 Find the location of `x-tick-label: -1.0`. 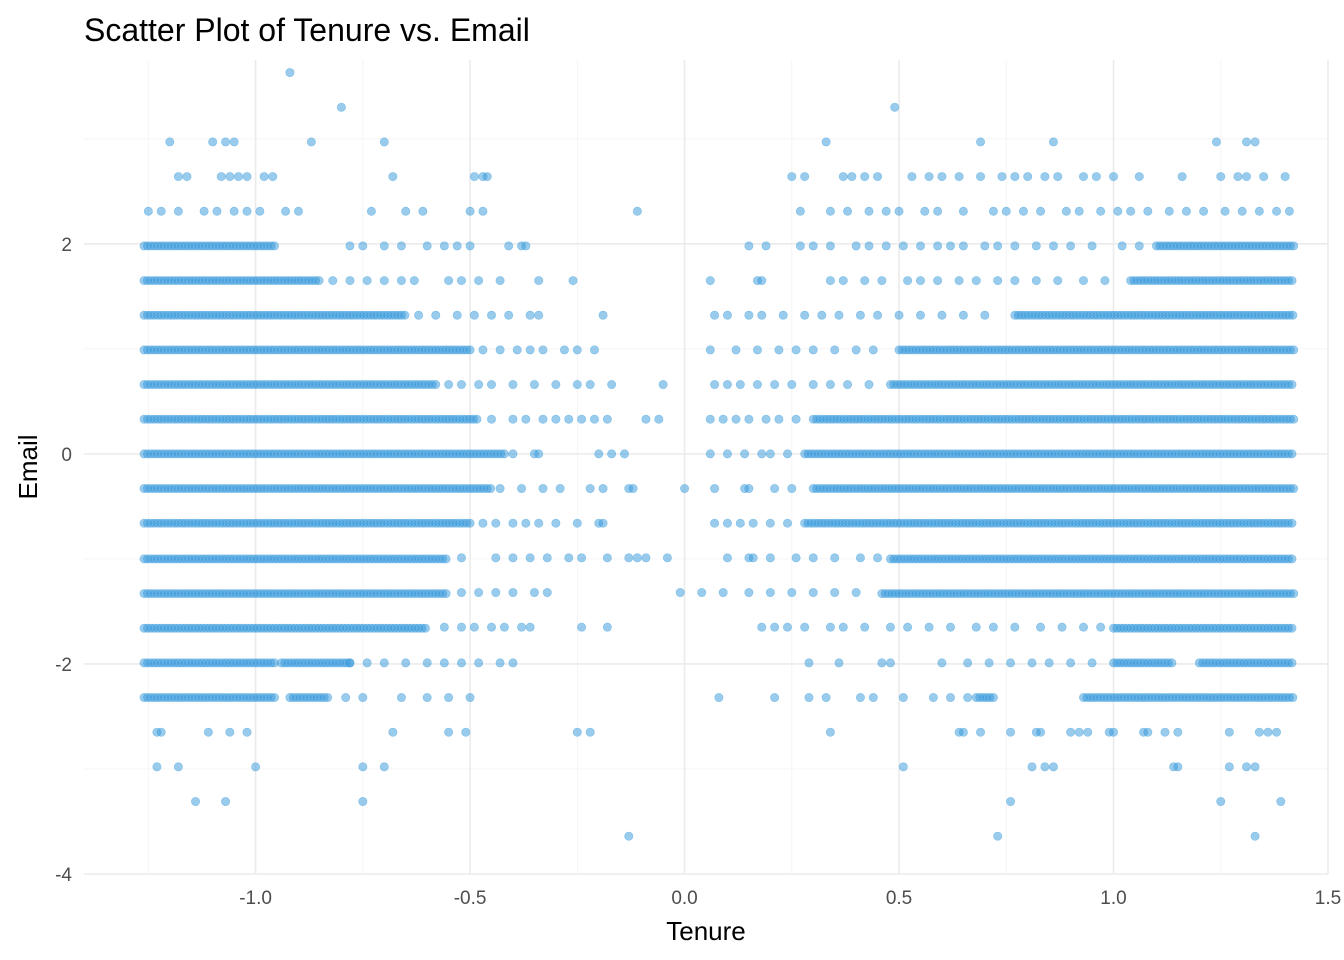

x-tick-label: -1.0 is located at coordinates (255, 898).